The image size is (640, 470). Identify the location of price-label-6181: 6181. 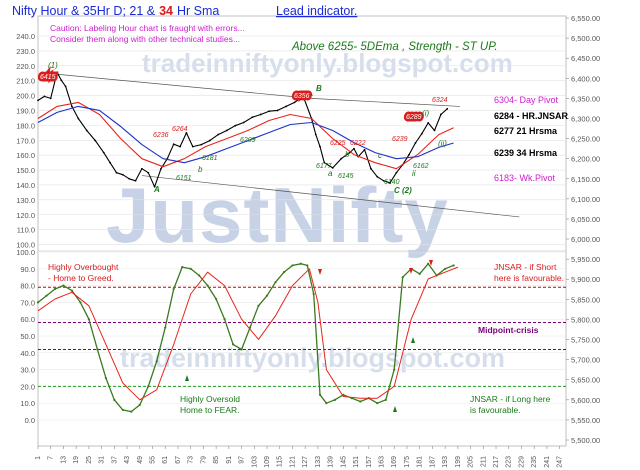
(210, 158).